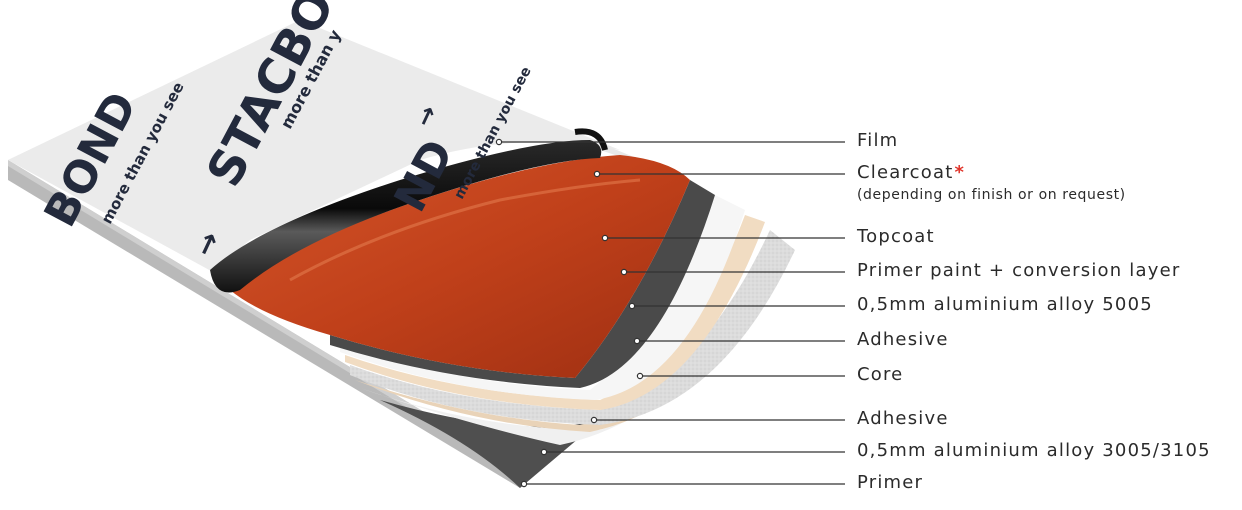  Describe the element at coordinates (991, 195) in the screenshot. I see `label-clearcoat-note: (depending on finish or on request)` at that location.